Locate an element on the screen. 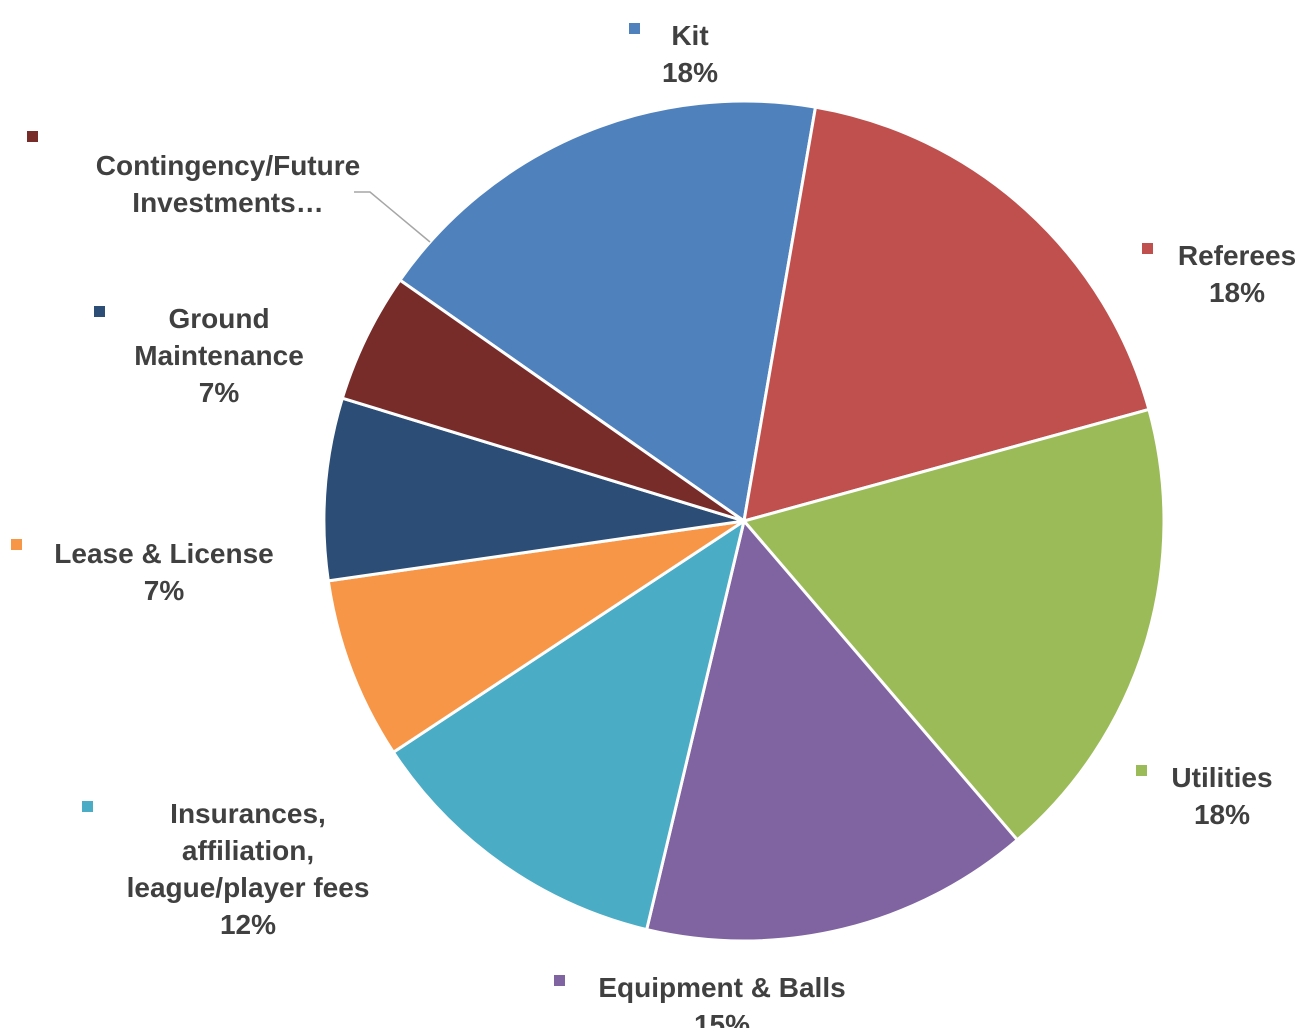 Image resolution: width=1310 pixels, height=1028 pixels. slice-label-line: Ground is located at coordinates (218, 318).